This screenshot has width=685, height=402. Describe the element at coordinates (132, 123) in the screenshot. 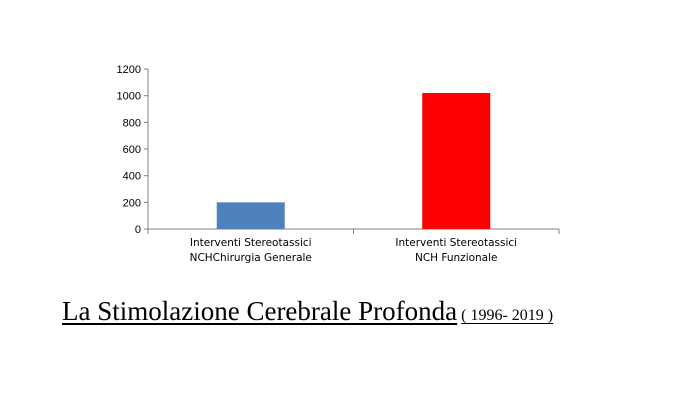

I see `y-tick-label: 800` at that location.